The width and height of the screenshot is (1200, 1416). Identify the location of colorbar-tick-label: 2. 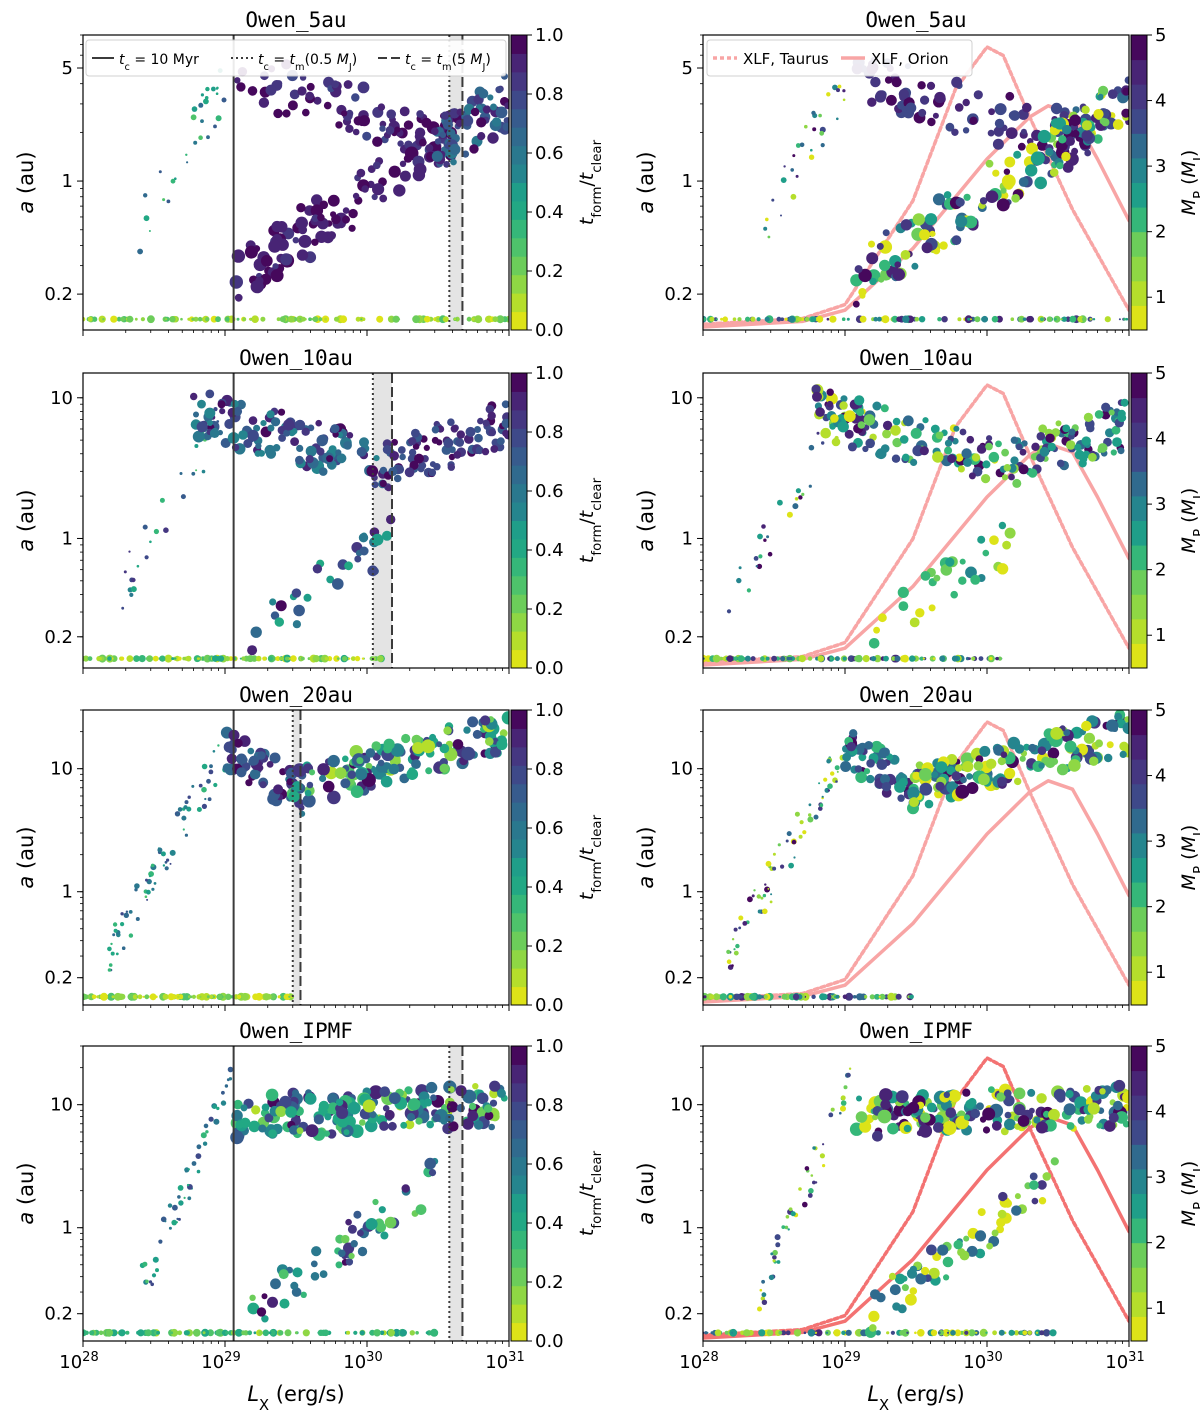
(1160, 907).